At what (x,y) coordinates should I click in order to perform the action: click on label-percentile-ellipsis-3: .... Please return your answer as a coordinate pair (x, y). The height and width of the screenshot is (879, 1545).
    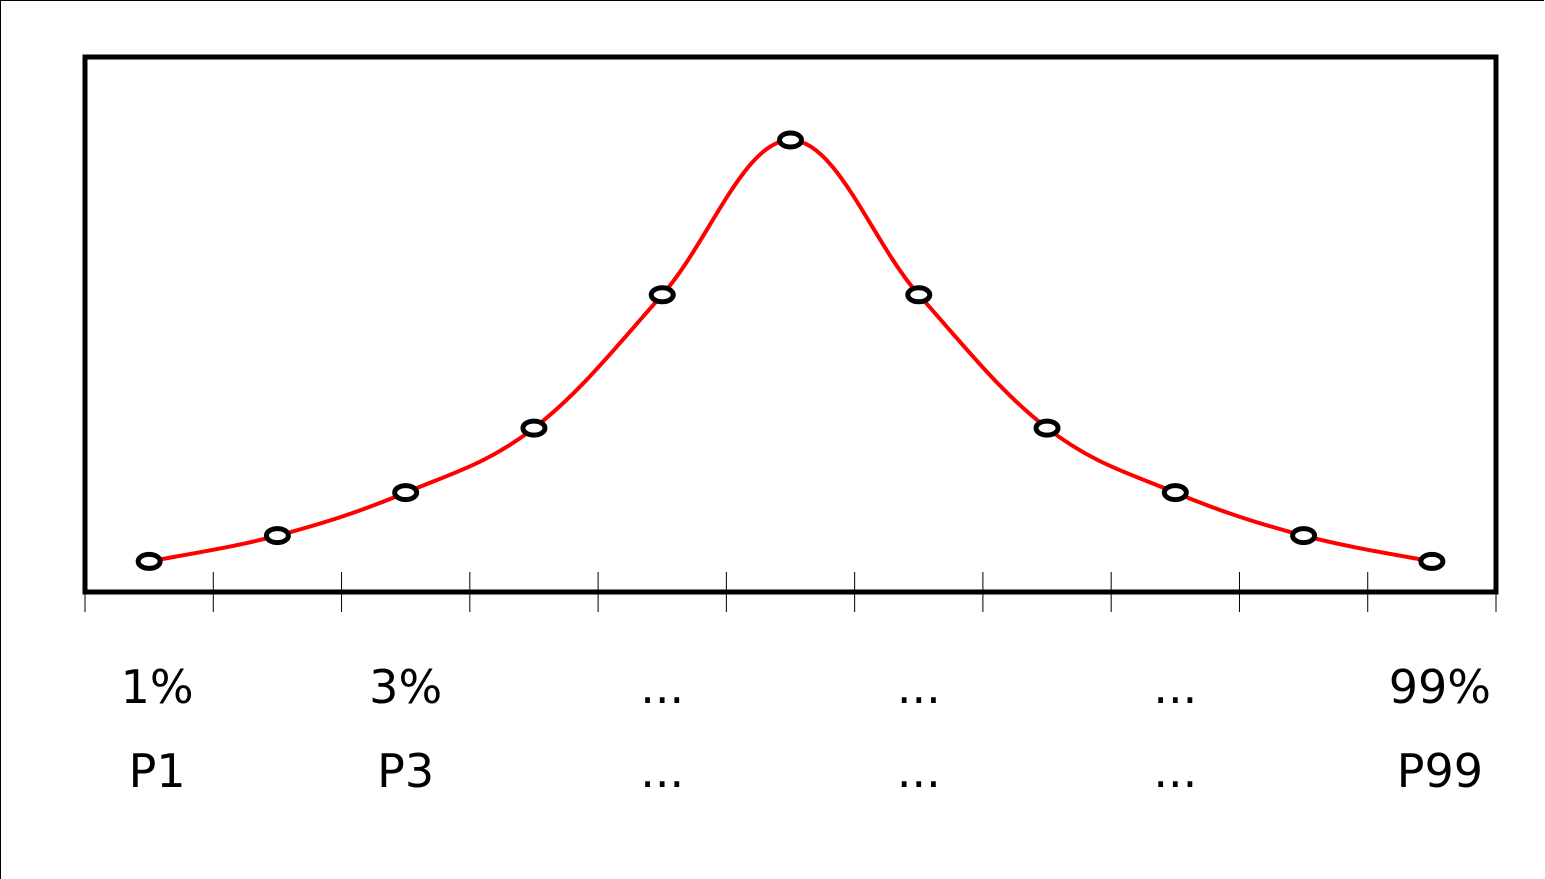
    Looking at the image, I should click on (1175, 771).